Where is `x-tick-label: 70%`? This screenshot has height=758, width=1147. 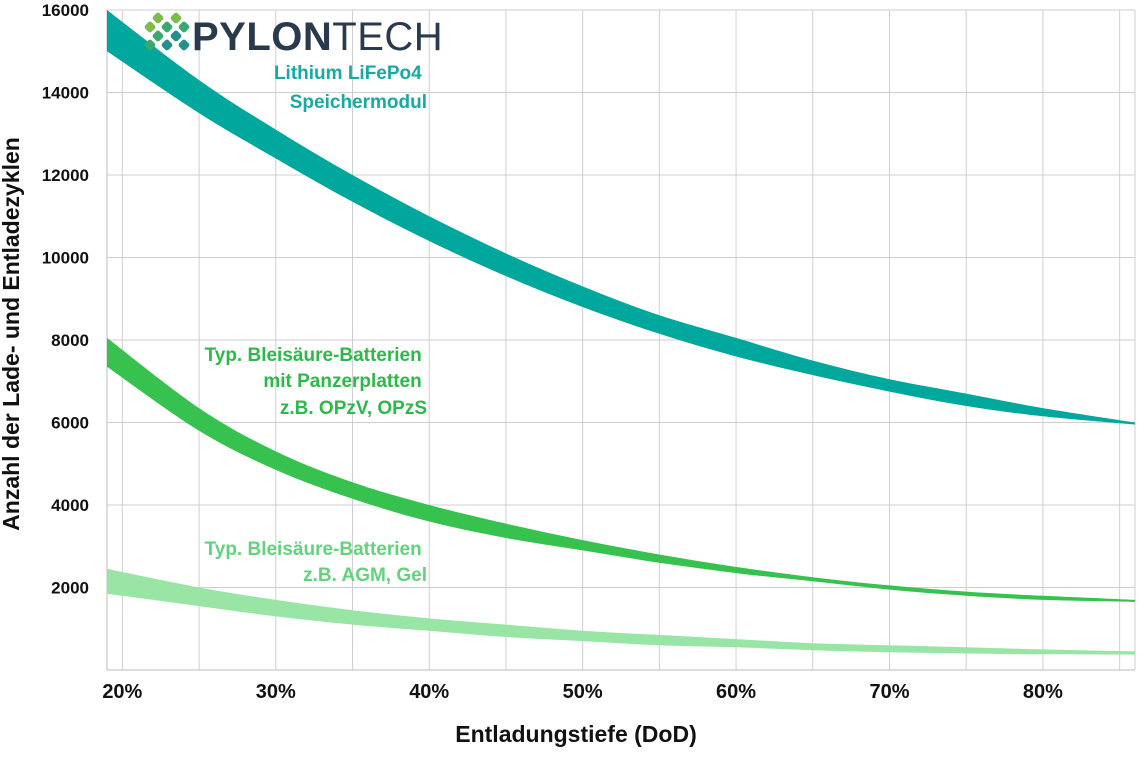 x-tick-label: 70% is located at coordinates (889, 692).